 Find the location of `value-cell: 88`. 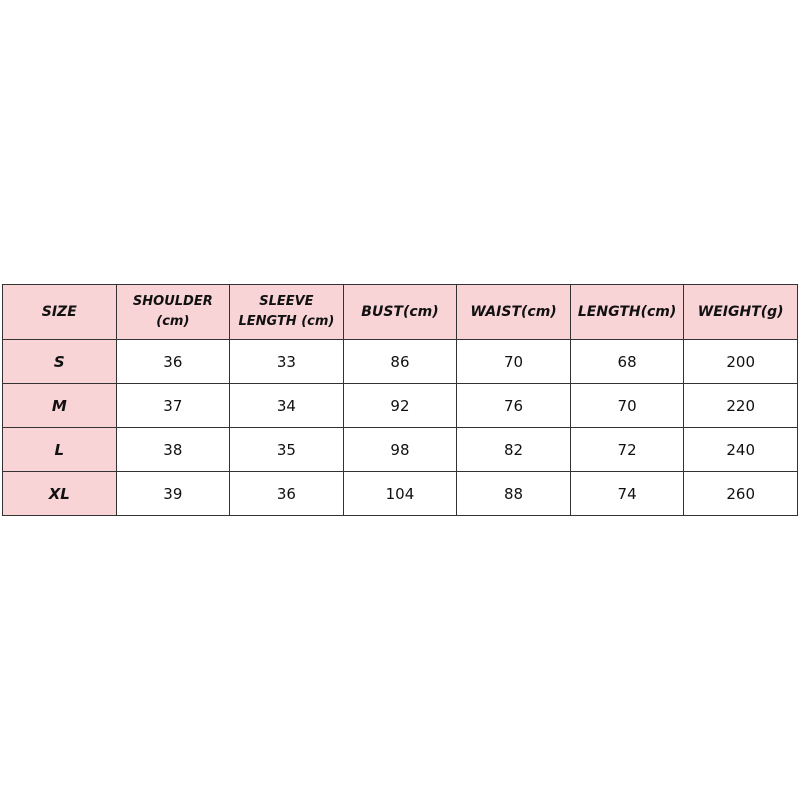

value-cell: 88 is located at coordinates (513, 493).